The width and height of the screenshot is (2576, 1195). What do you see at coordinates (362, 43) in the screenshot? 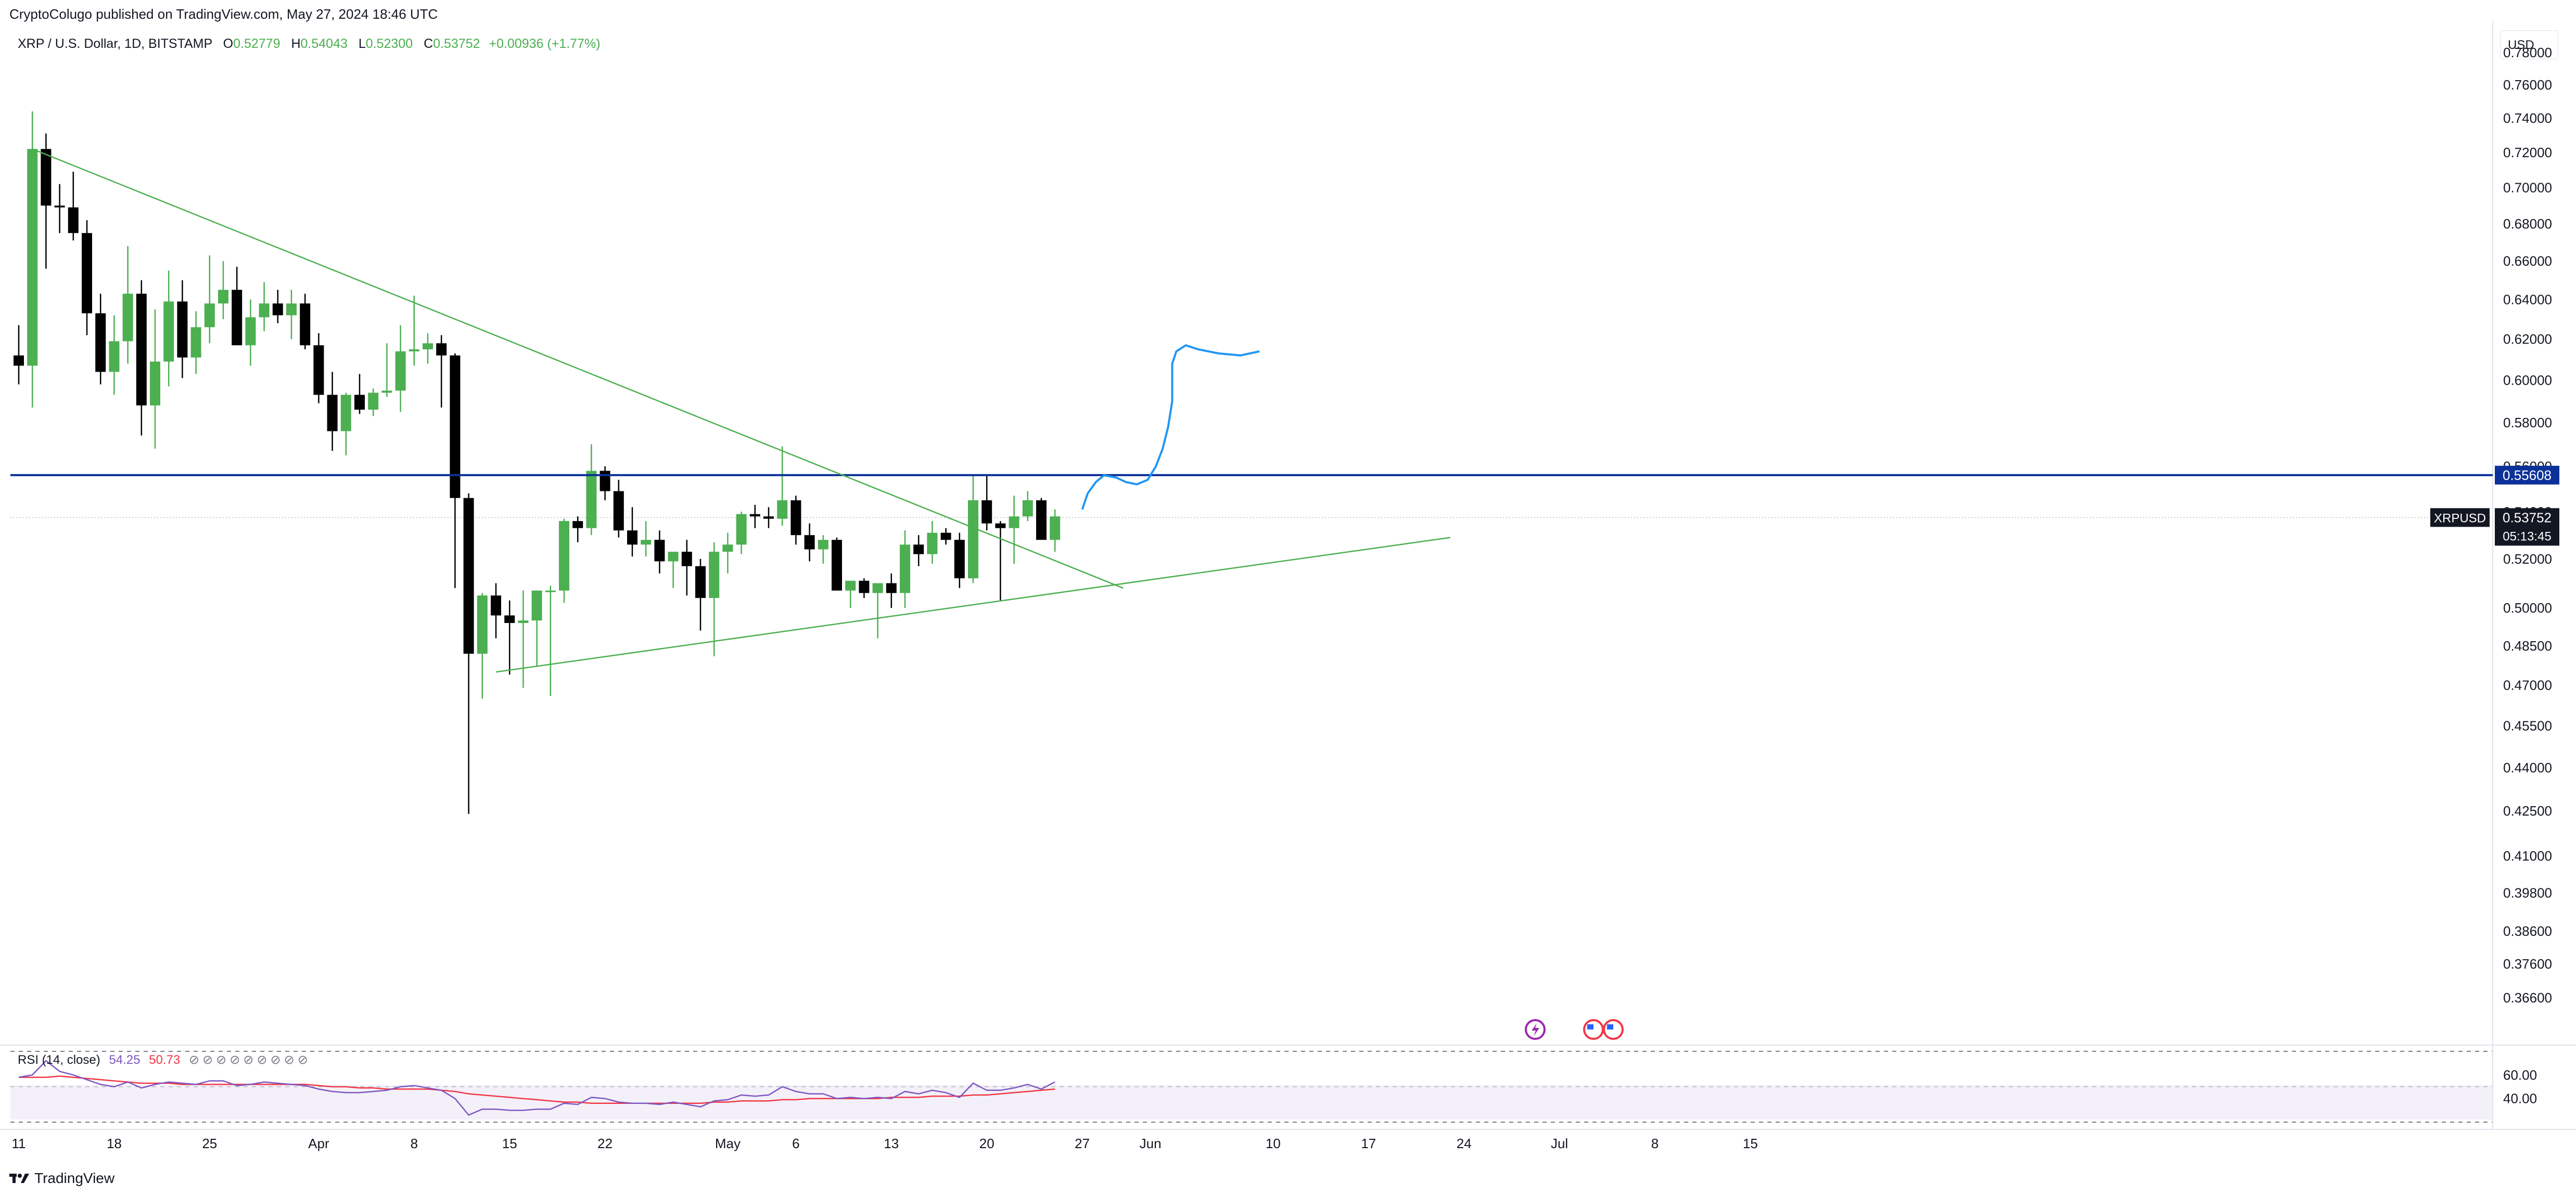
I see `low-label: L` at bounding box center [362, 43].